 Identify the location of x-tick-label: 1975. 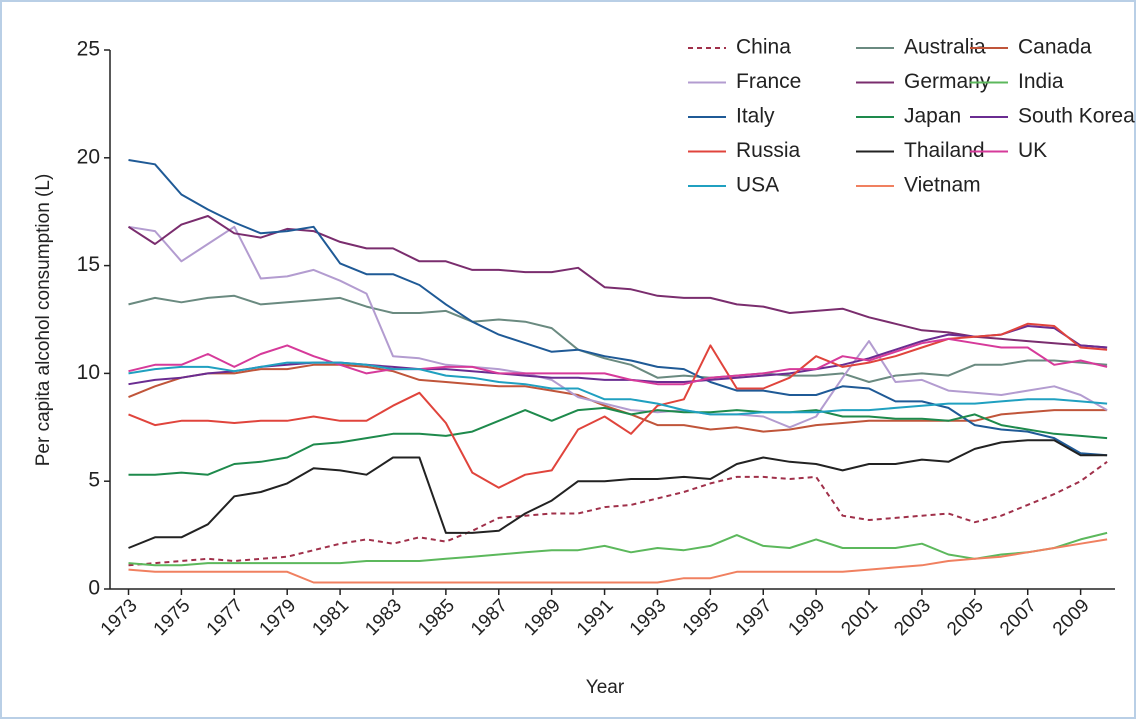
(172, 617).